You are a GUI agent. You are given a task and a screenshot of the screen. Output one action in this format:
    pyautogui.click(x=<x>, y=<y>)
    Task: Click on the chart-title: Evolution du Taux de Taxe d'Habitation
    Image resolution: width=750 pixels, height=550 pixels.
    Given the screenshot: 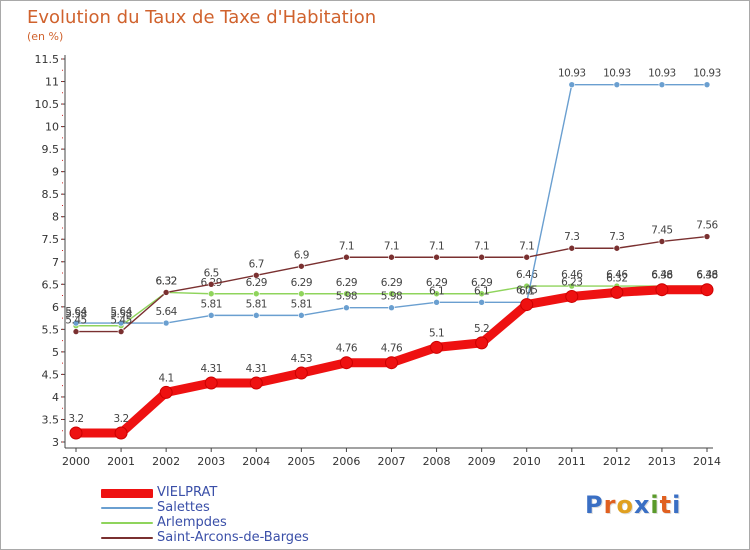 What is the action you would take?
    pyautogui.click(x=202, y=17)
    